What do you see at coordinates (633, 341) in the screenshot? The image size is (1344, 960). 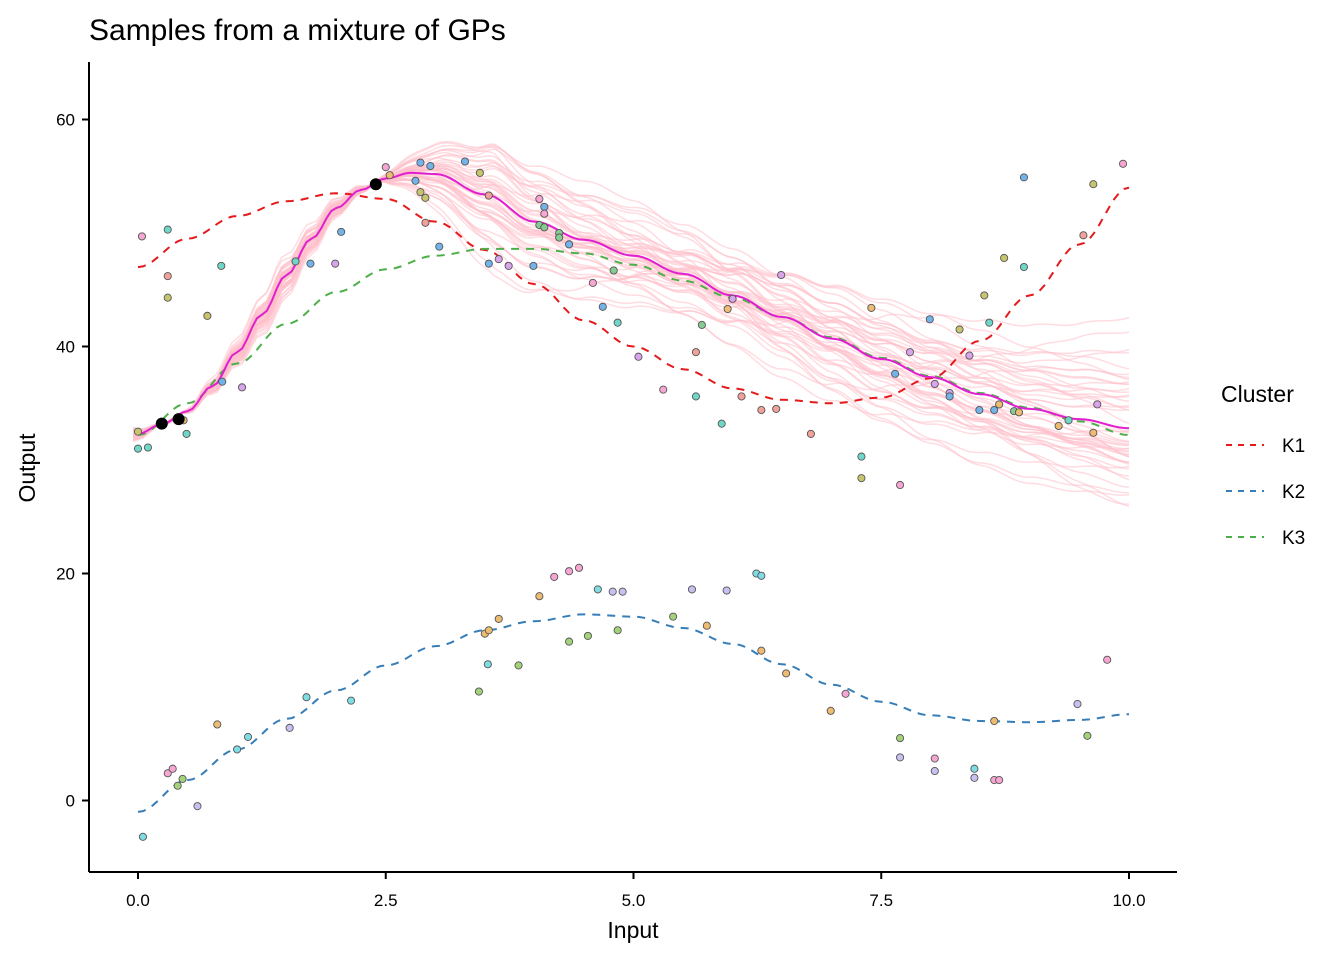 I see `cluster-mean-k3` at bounding box center [633, 341].